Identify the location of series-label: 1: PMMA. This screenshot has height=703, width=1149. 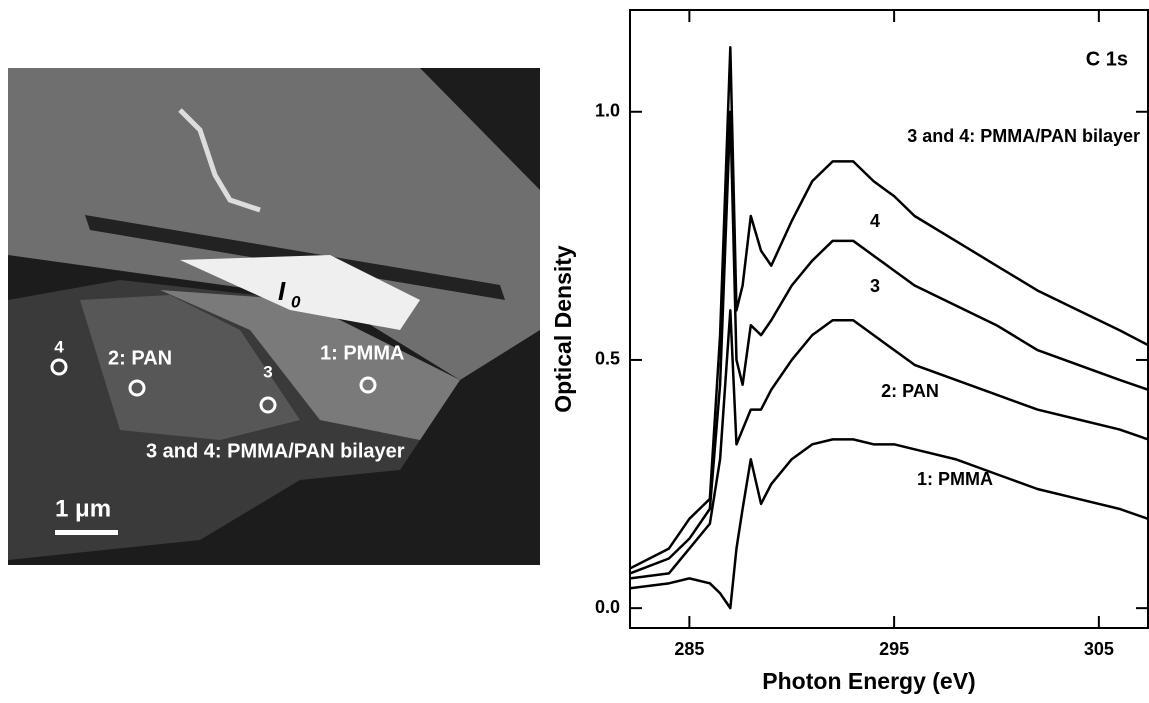
(955, 479).